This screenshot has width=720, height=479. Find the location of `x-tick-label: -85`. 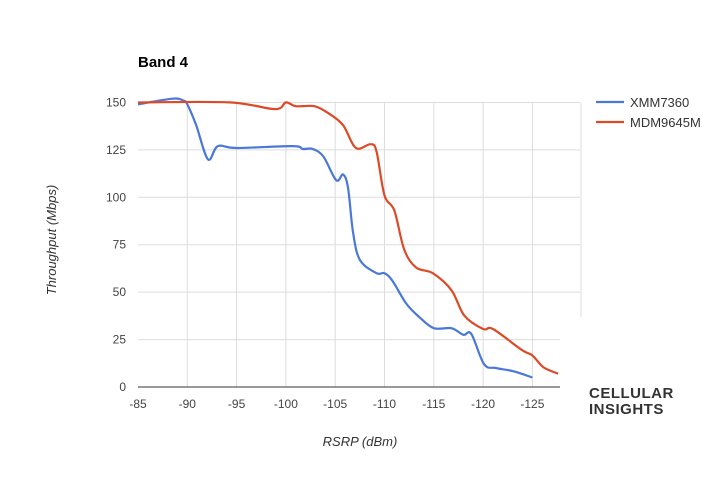

x-tick-label: -85 is located at coordinates (138, 404).